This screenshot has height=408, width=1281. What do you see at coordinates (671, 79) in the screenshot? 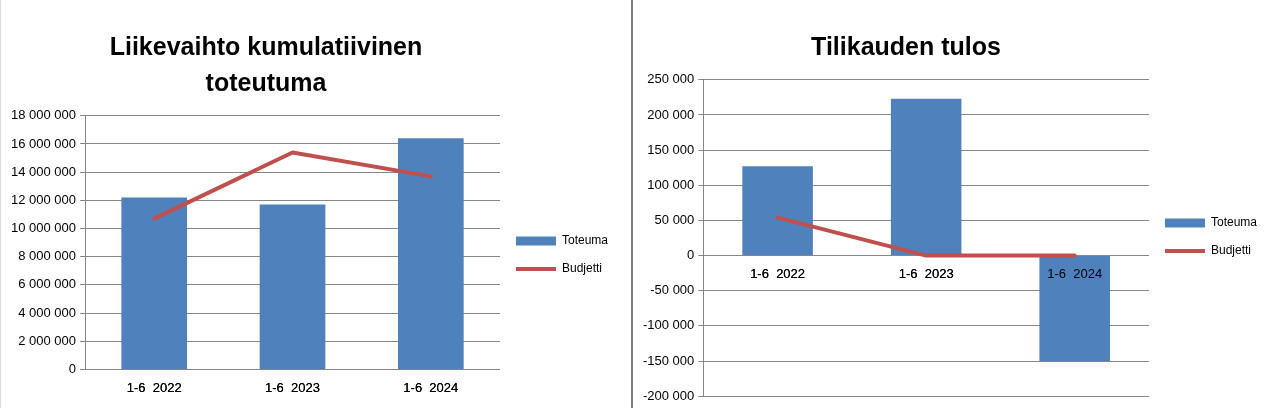
I see `y-tick-label: 250 000` at bounding box center [671, 79].